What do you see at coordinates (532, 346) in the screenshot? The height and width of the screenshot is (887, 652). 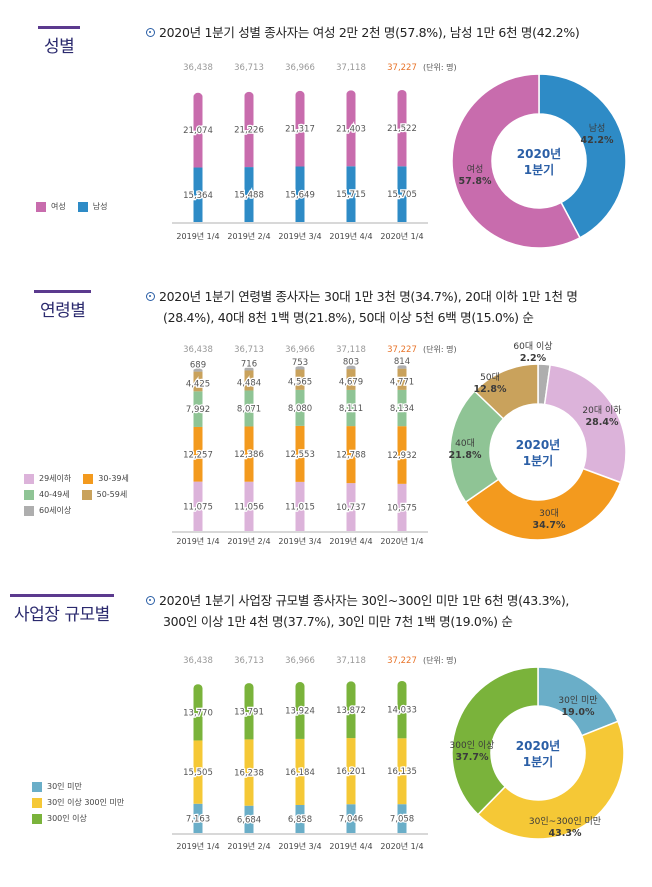 I see `slice-label: 60대 이상` at bounding box center [532, 346].